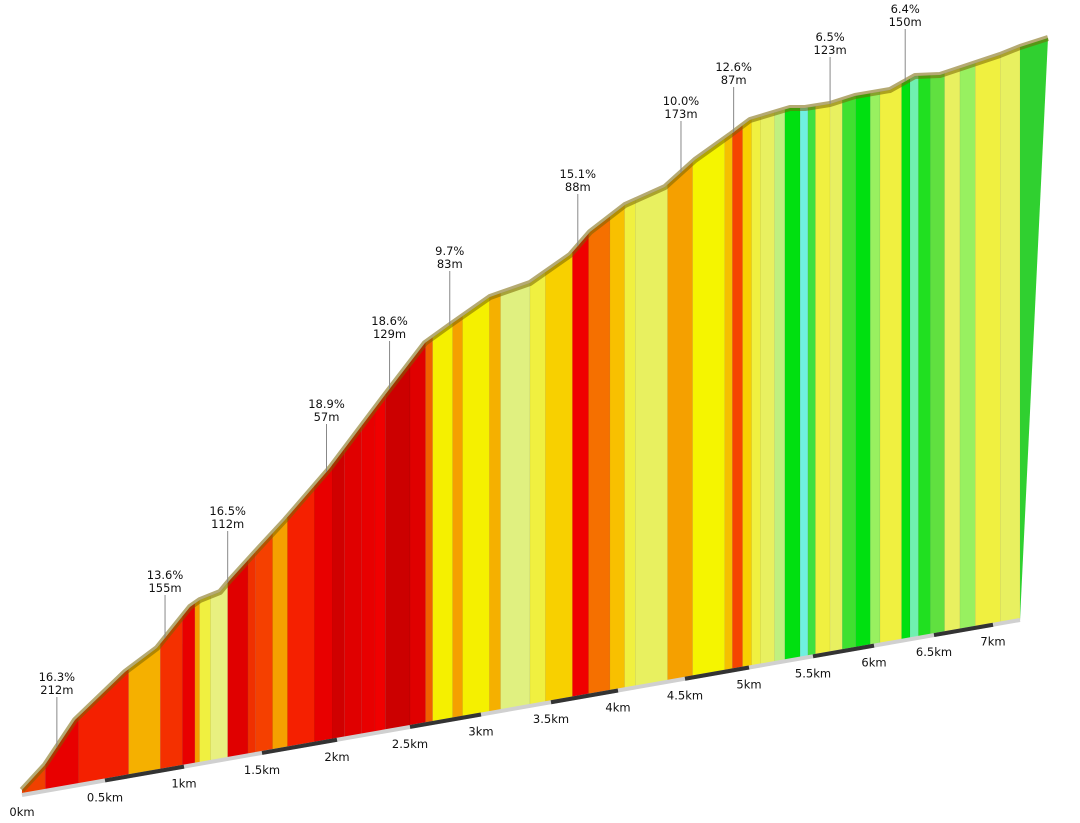  What do you see at coordinates (326, 404) in the screenshot?
I see `annotation-gradient: 18.9%` at bounding box center [326, 404].